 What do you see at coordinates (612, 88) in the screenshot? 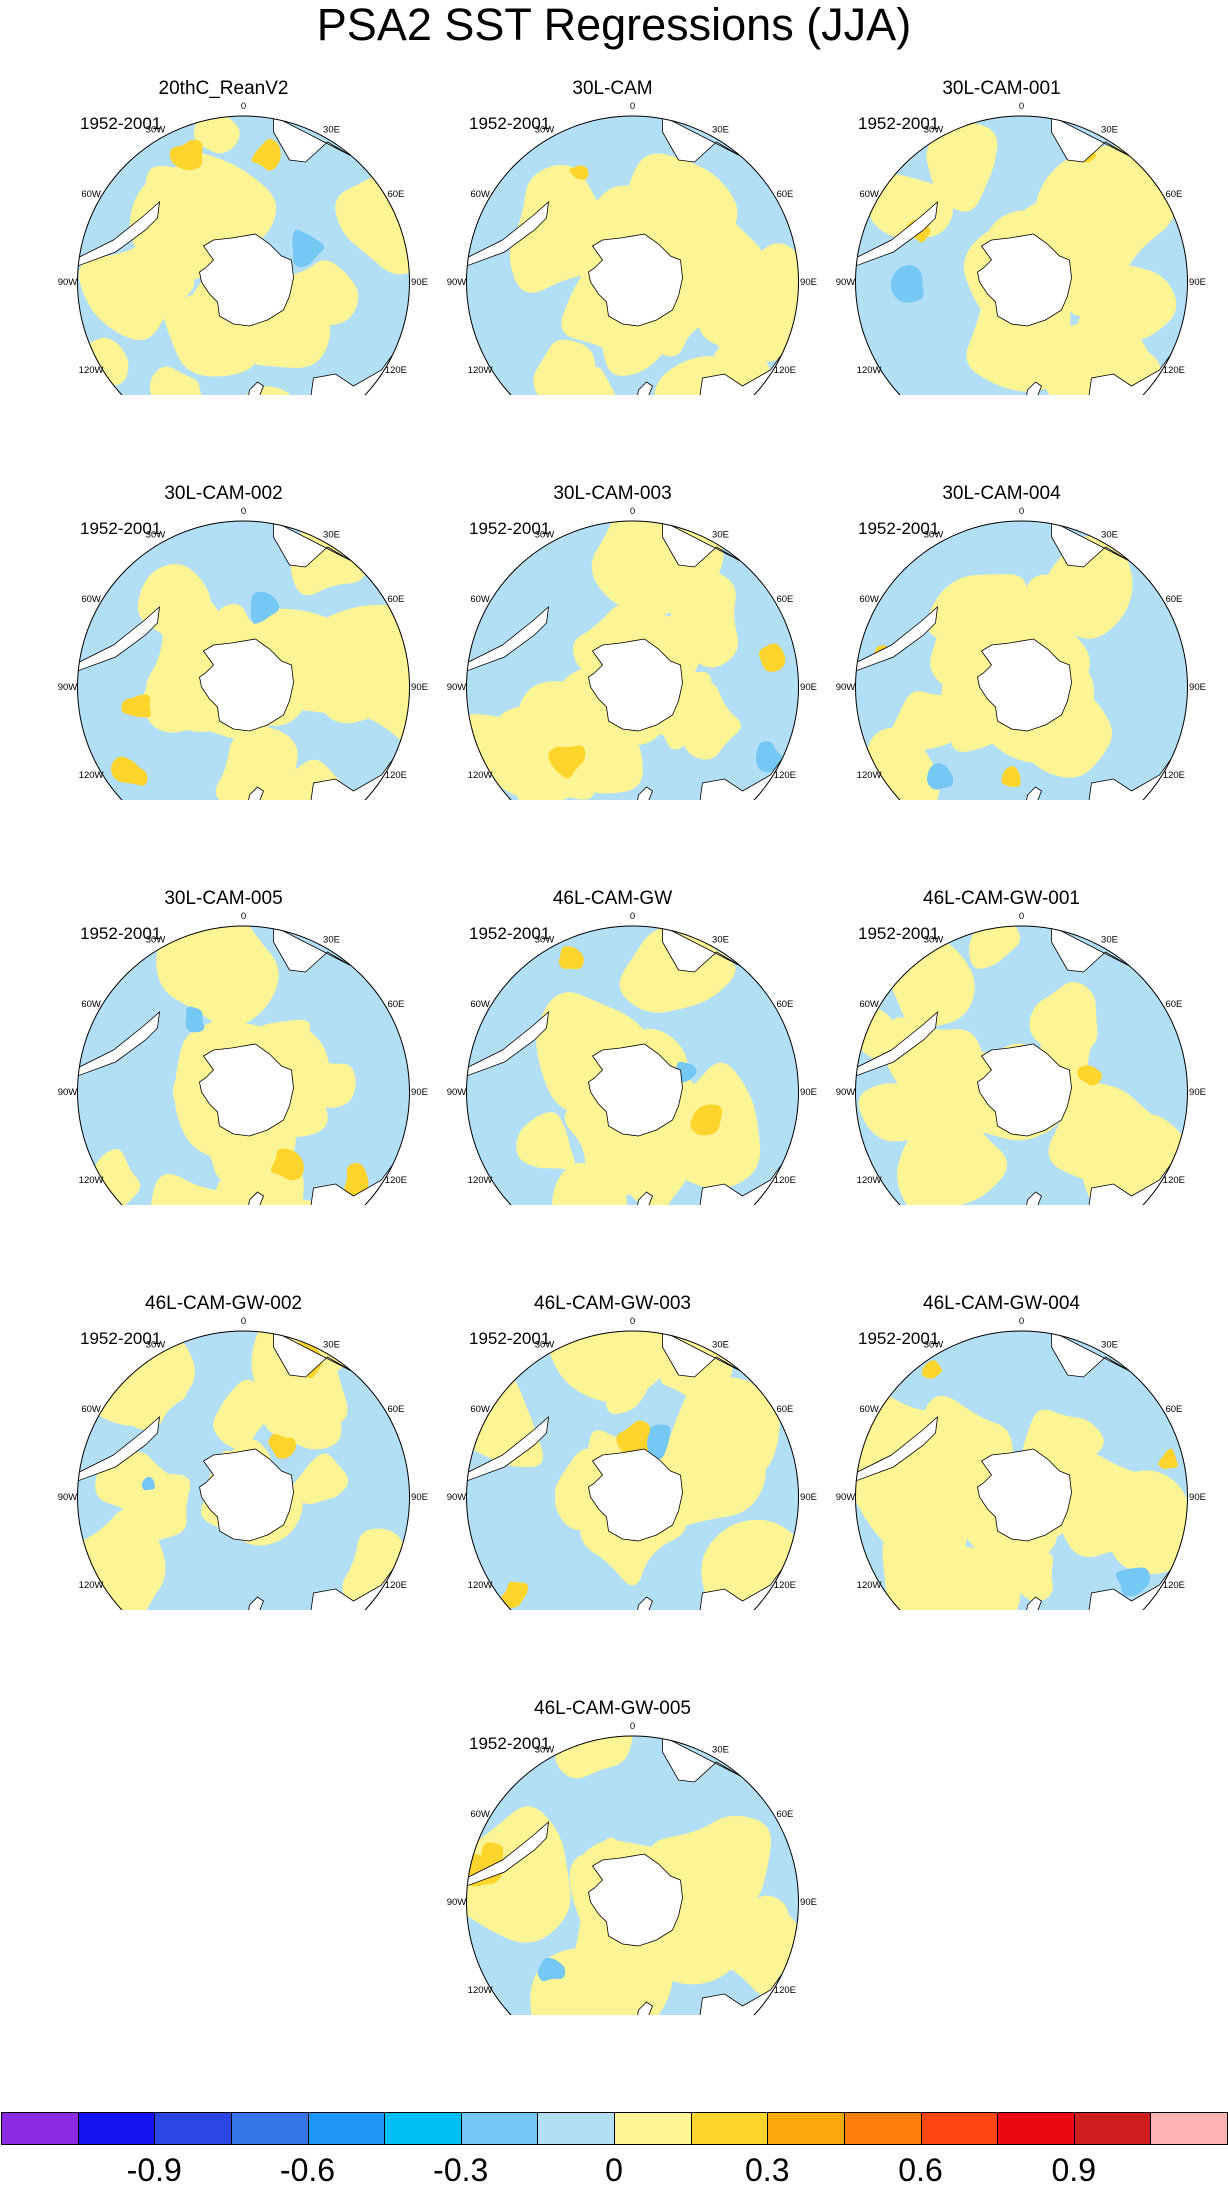
I see `panel-title: 30L-CAM` at bounding box center [612, 88].